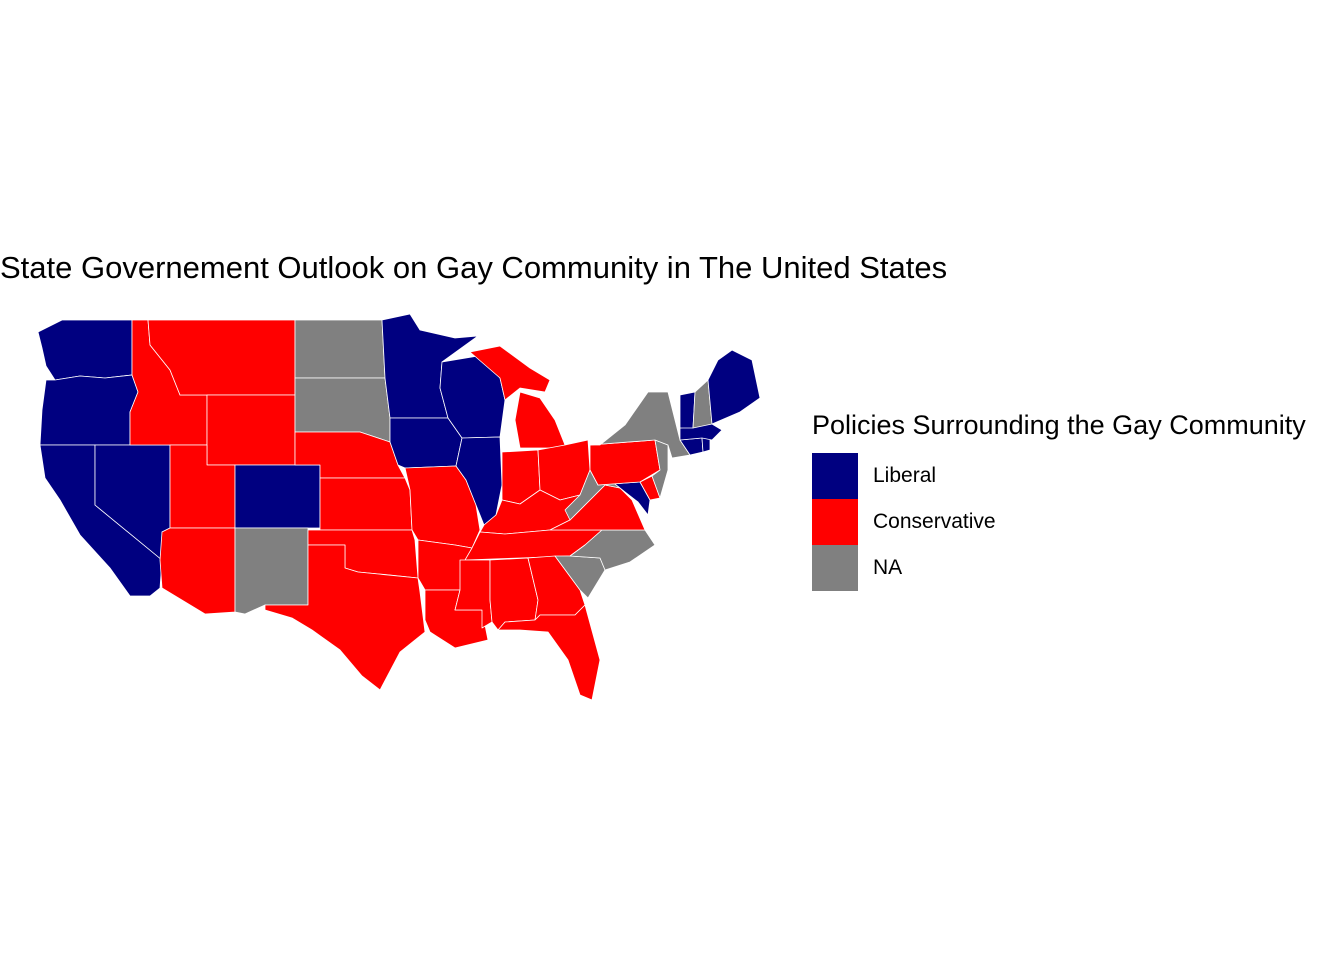 The height and width of the screenshot is (960, 1344). What do you see at coordinates (835, 568) in the screenshot?
I see `legend-swatch-na` at bounding box center [835, 568].